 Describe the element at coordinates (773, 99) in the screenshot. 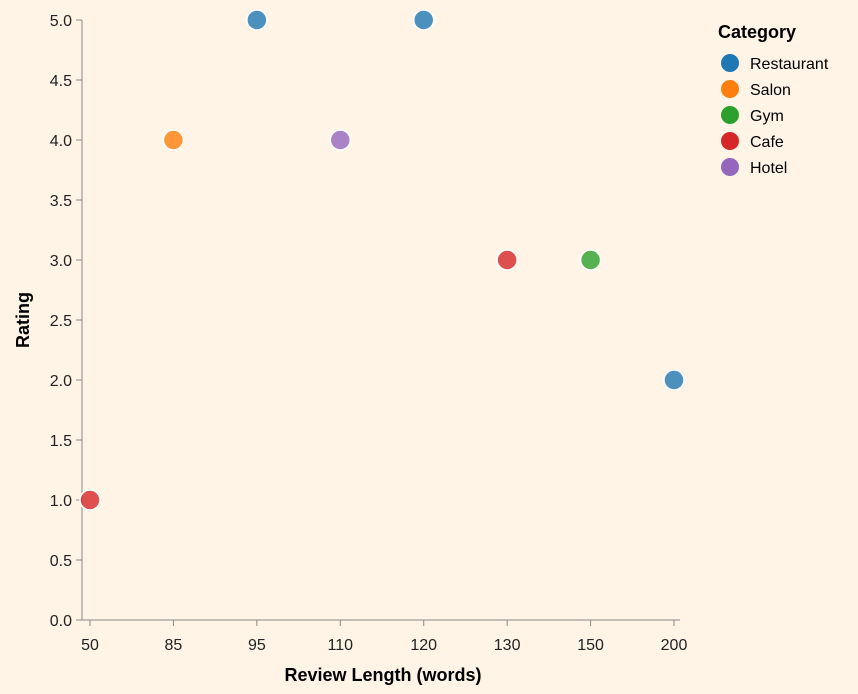

I see `legend: Category Restaurant Salon Gym Cafe Hotel` at that location.